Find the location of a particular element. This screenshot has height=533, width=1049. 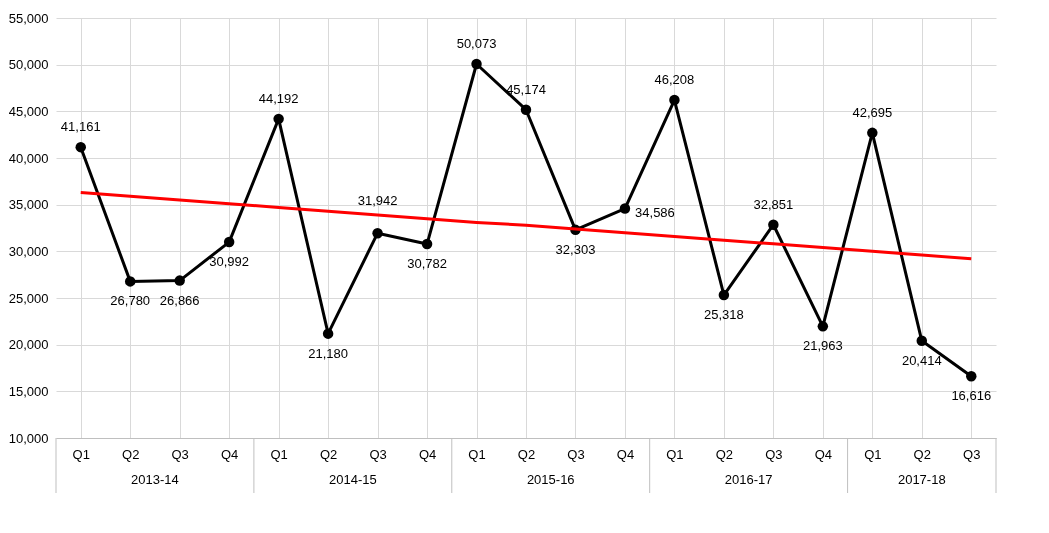

data-label: 21,180 is located at coordinates (328, 353).